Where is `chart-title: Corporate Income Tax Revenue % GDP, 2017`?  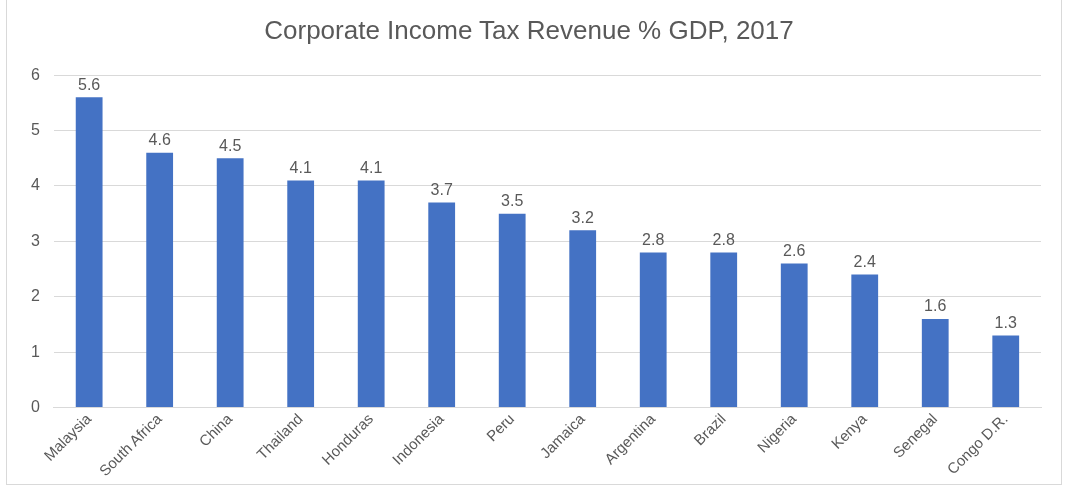
chart-title: Corporate Income Tax Revenue % GDP, 2017 is located at coordinates (529, 29).